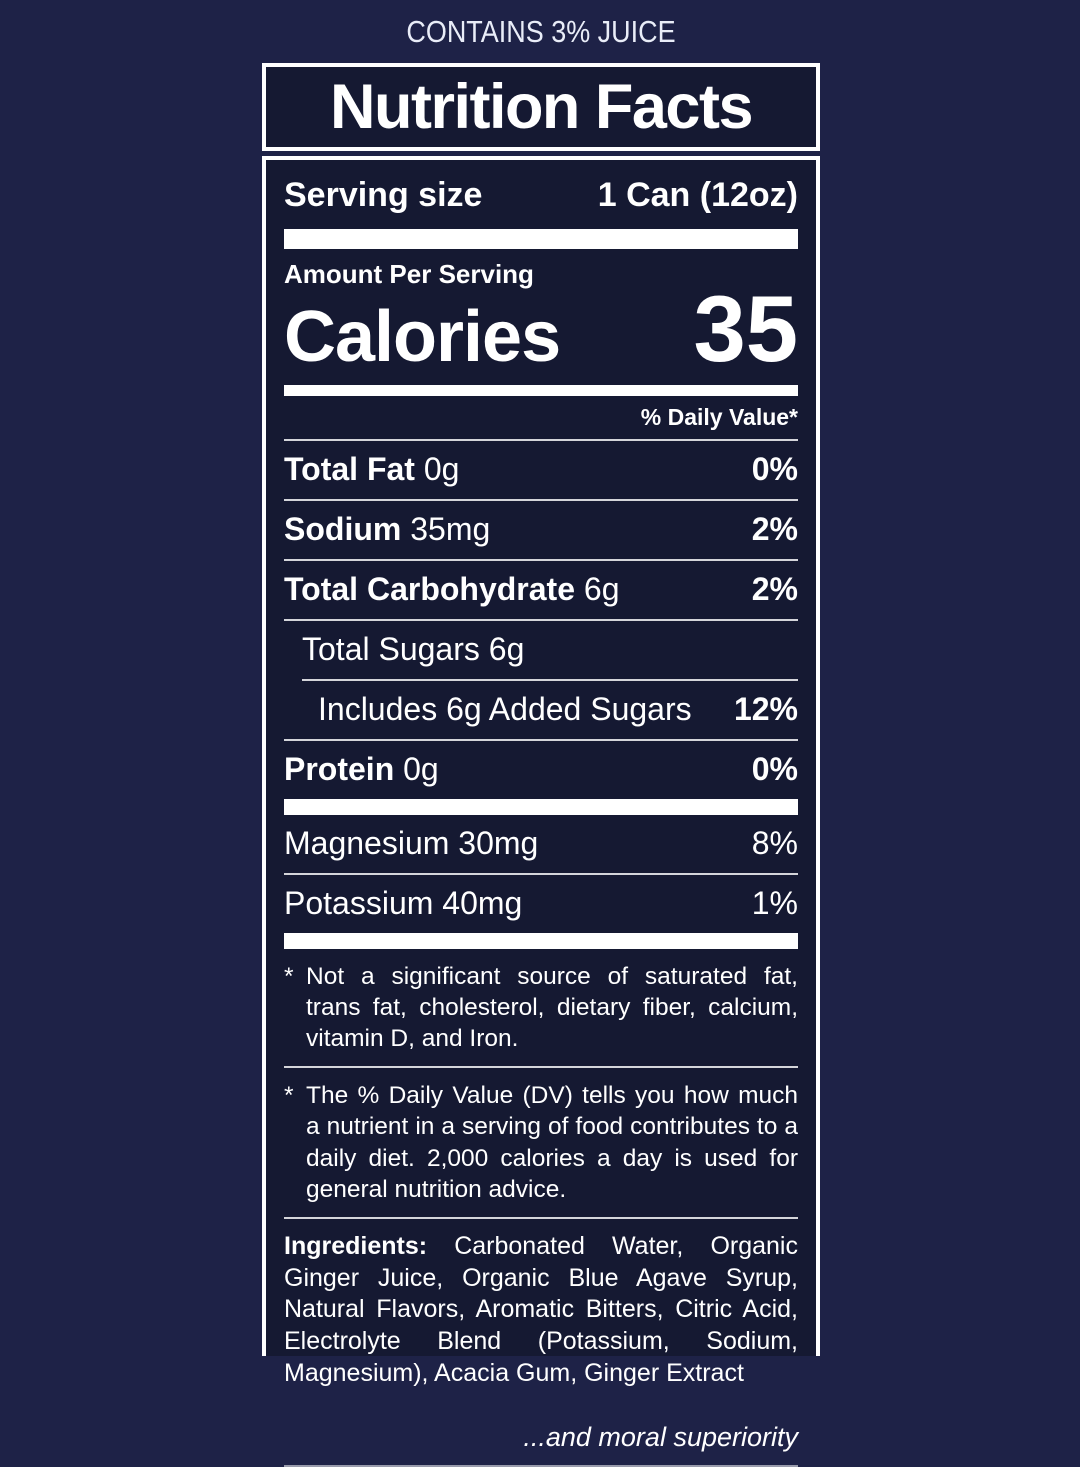  Describe the element at coordinates (413, 649) in the screenshot. I see `nutrient-name: Total Sugars 6g` at that location.